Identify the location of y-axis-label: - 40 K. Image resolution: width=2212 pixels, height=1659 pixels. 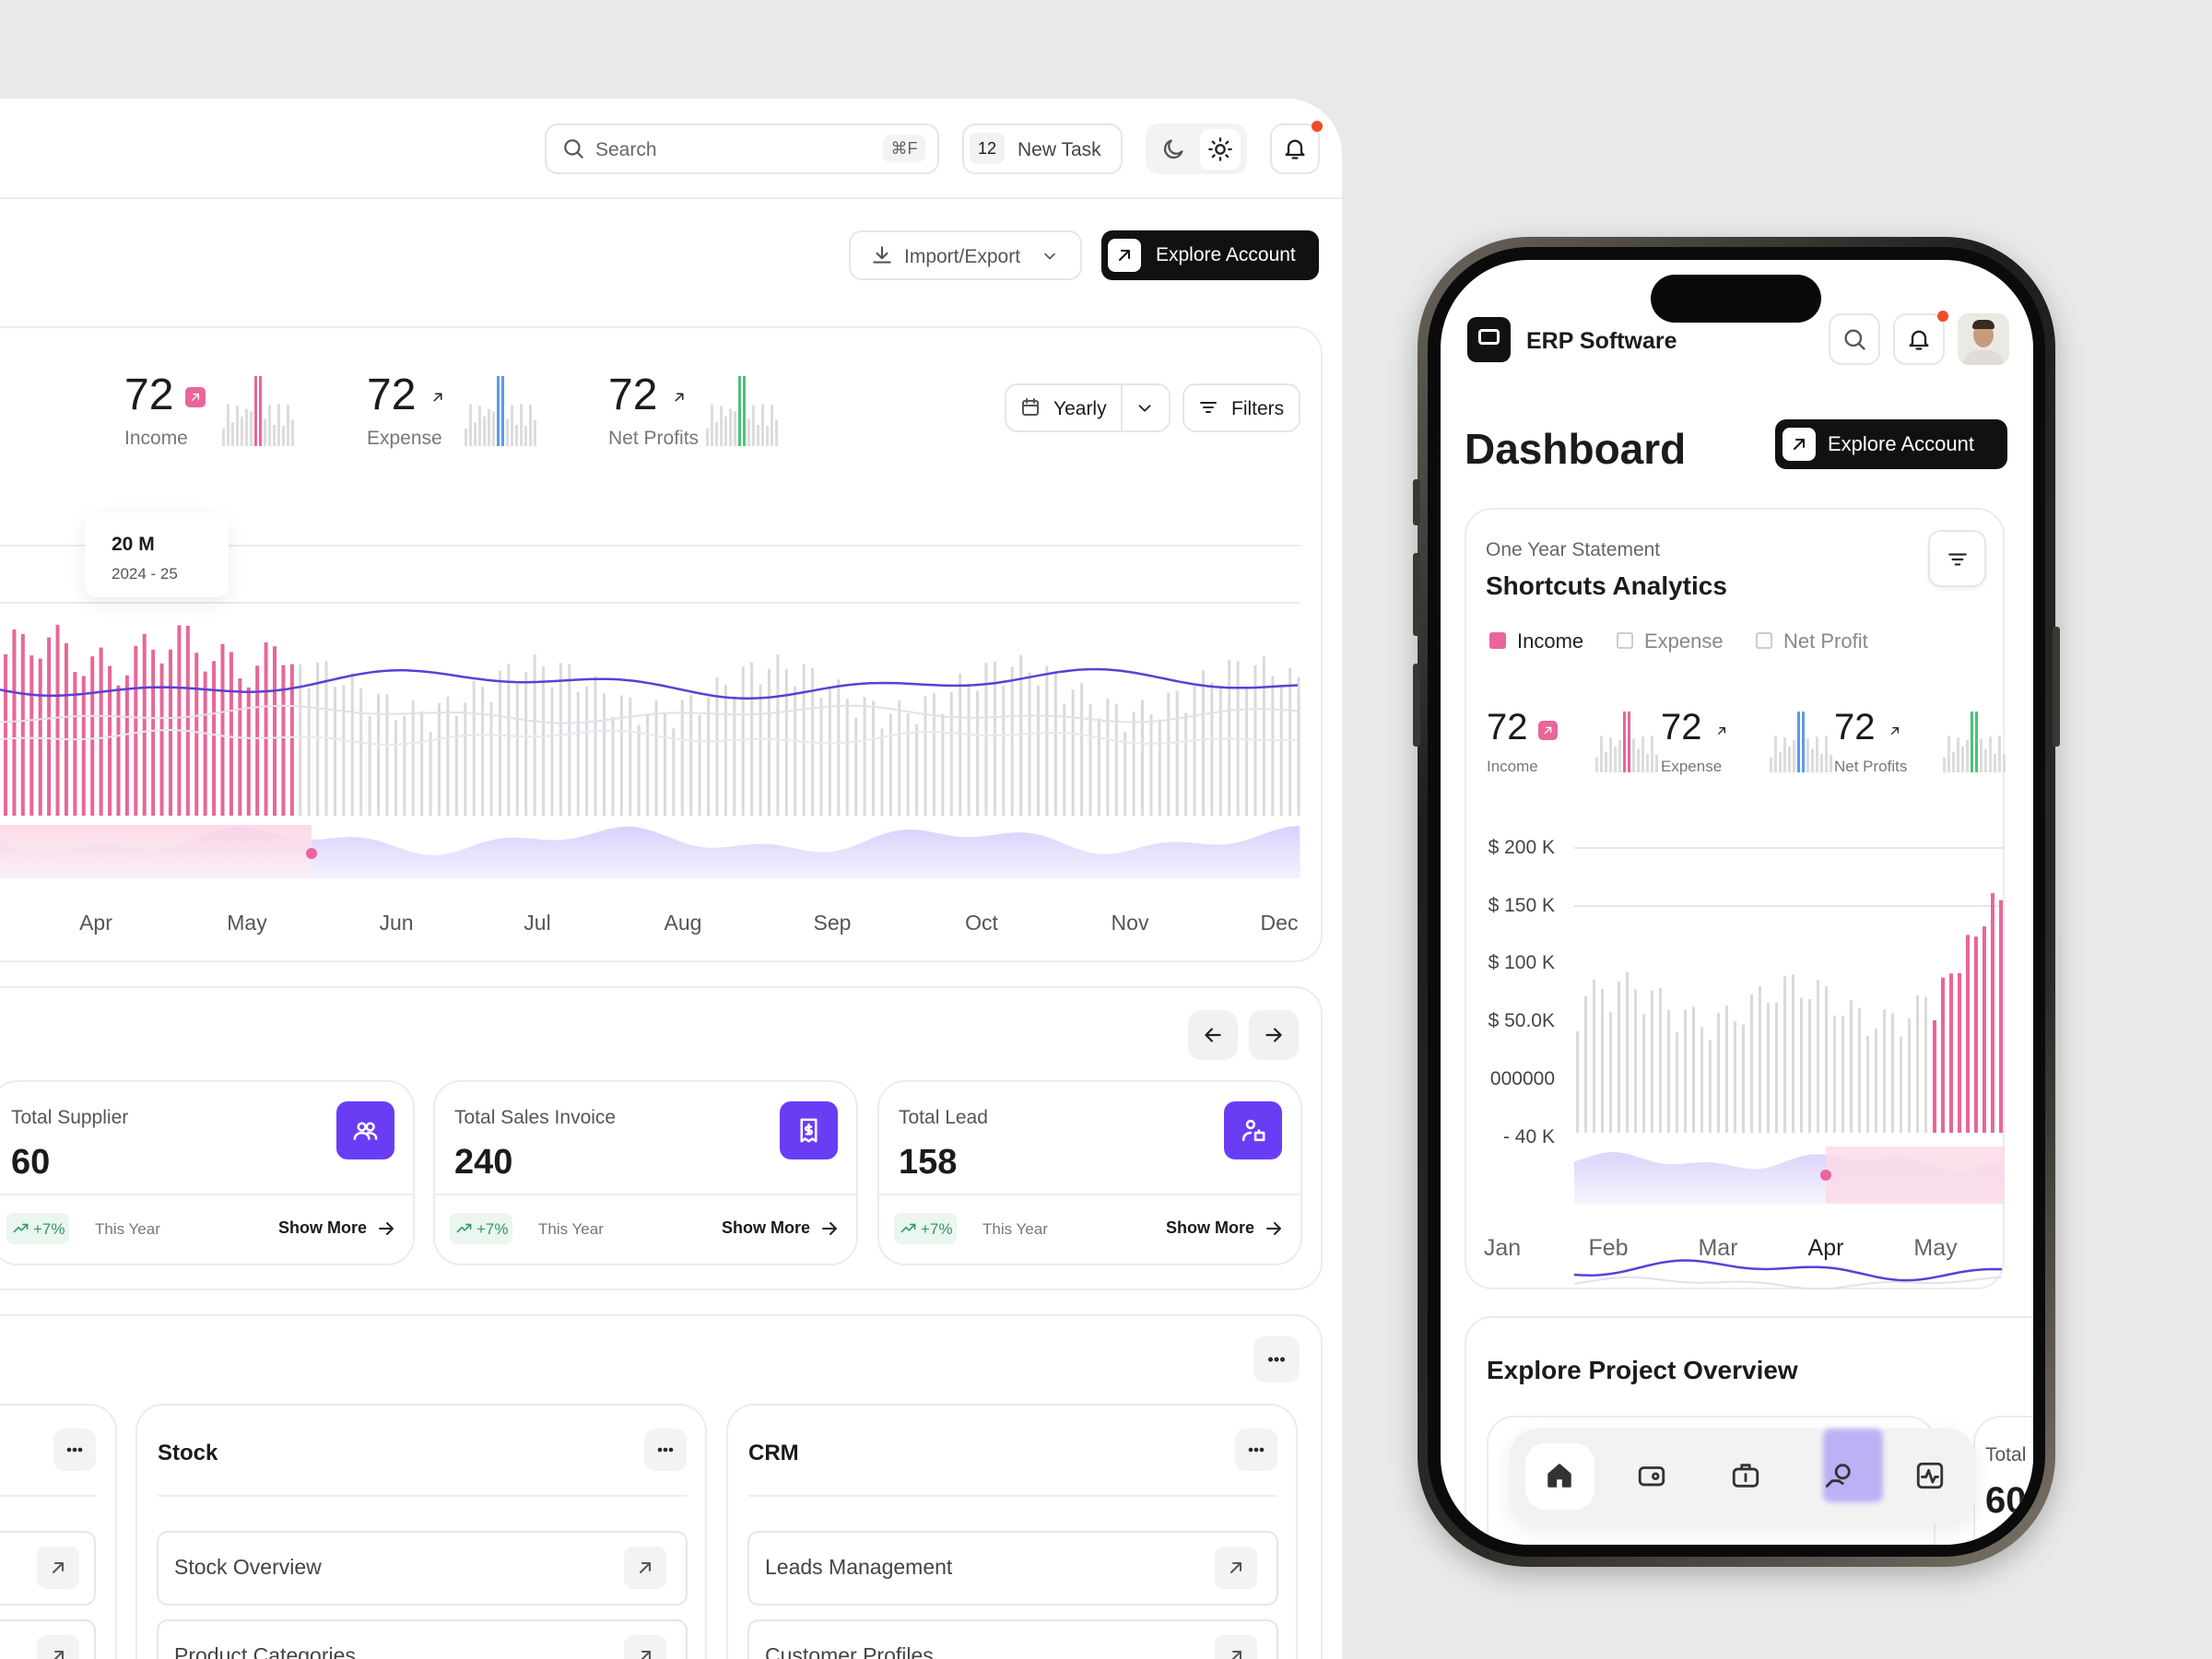
(1528, 1136).